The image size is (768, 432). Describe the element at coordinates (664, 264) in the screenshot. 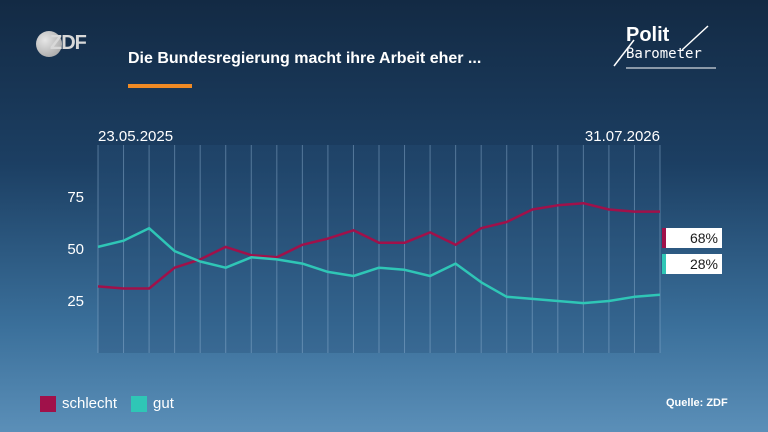

I see `end-label-gut-edge` at that location.